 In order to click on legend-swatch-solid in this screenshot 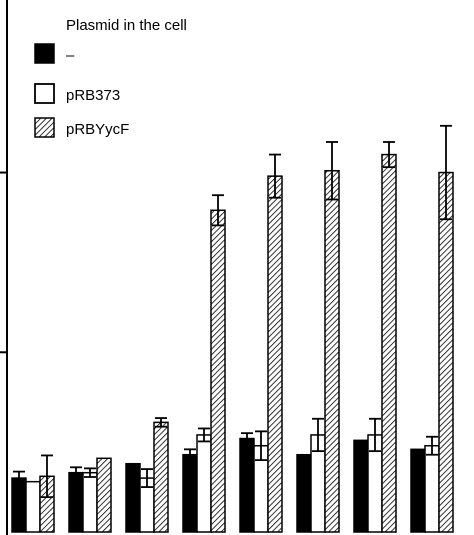, I will do `click(44, 53)`.